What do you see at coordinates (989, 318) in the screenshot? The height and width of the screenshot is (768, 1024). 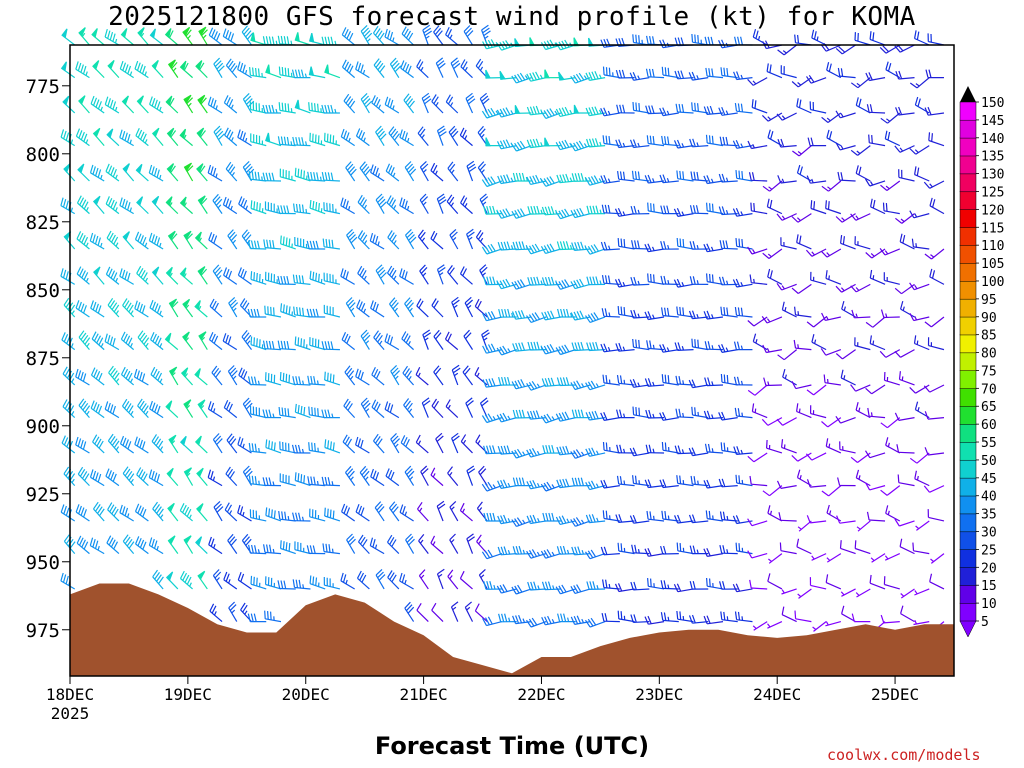 I see `colorbar-label: 90` at bounding box center [989, 318].